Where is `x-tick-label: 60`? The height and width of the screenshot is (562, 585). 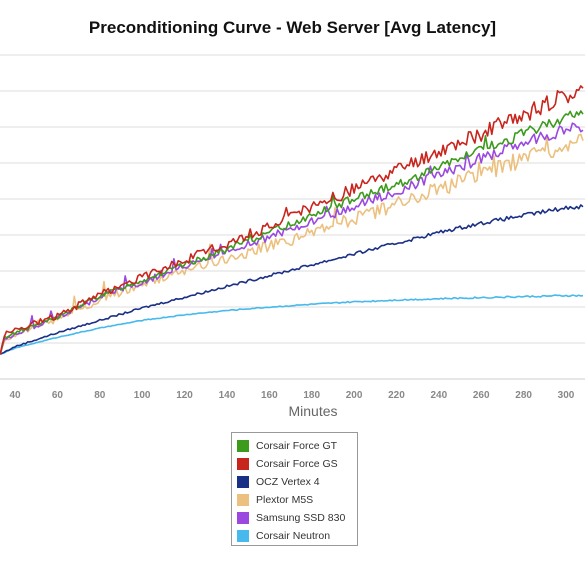 x-tick-label: 60 is located at coordinates (58, 395).